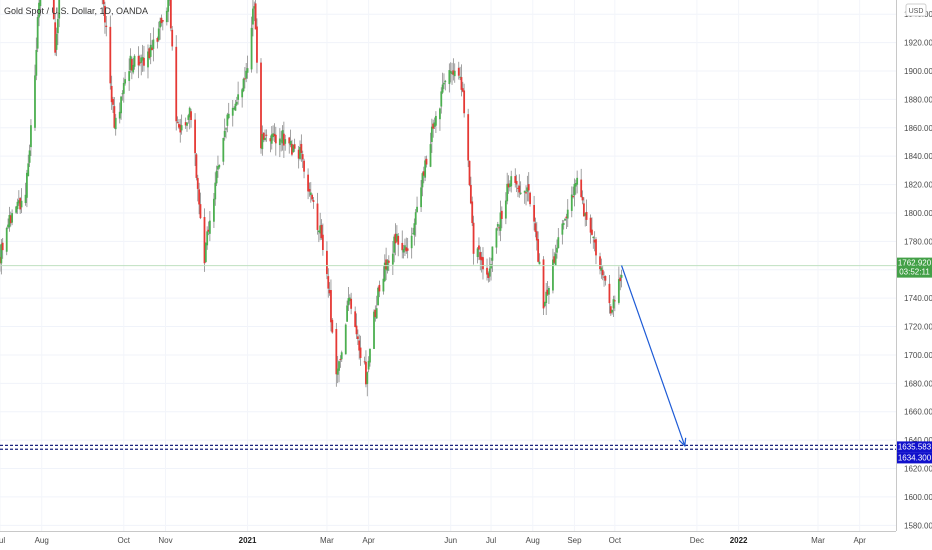 The width and height of the screenshot is (932, 550). I want to click on time-tick-label: Apr, so click(368, 540).